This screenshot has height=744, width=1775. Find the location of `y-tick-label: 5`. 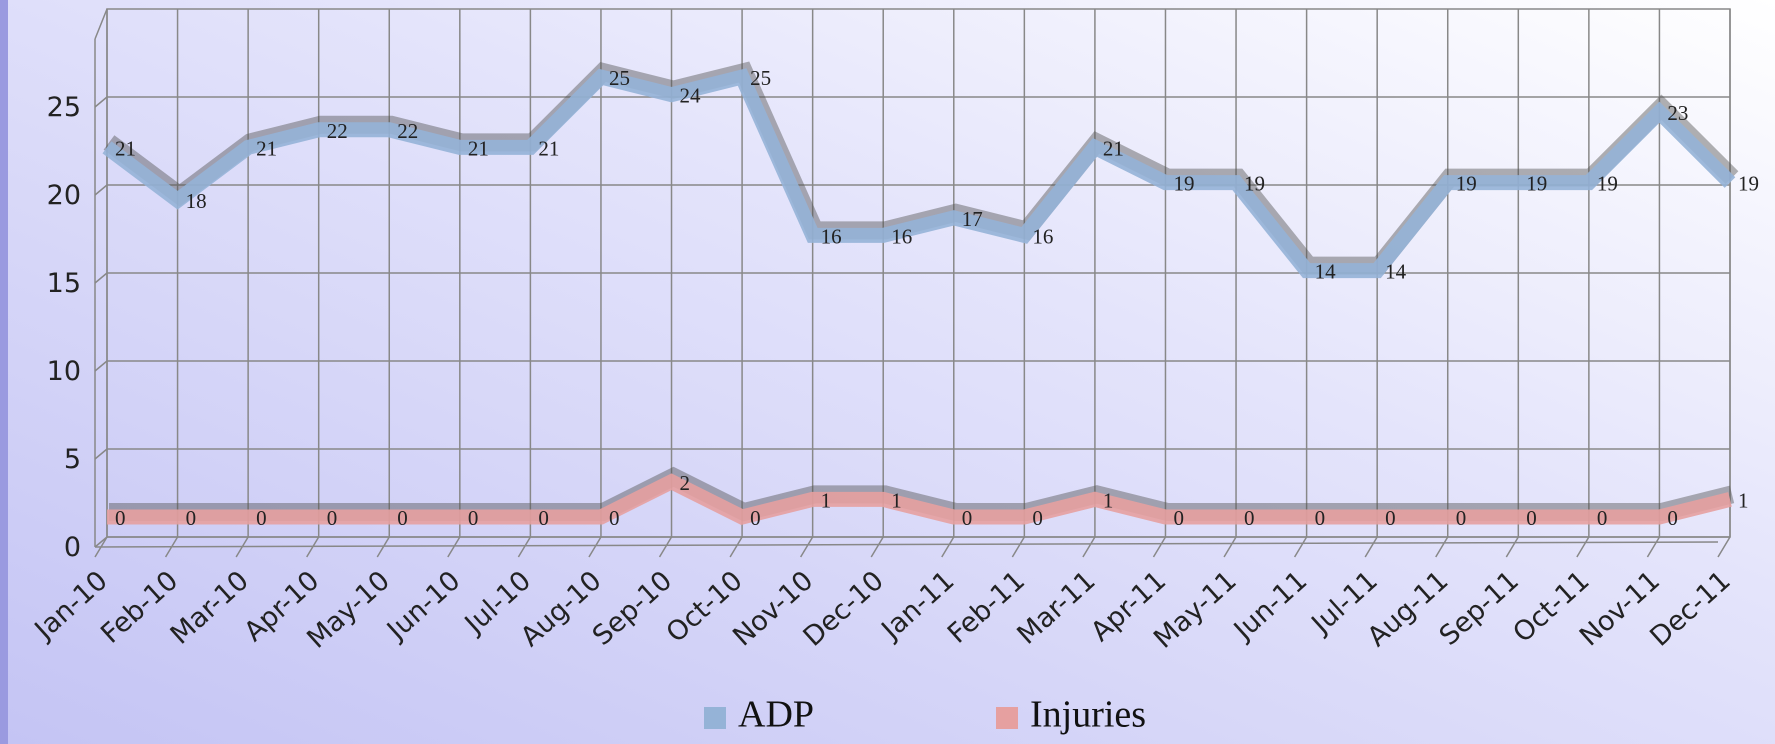

y-tick-label: 5 is located at coordinates (72, 459).